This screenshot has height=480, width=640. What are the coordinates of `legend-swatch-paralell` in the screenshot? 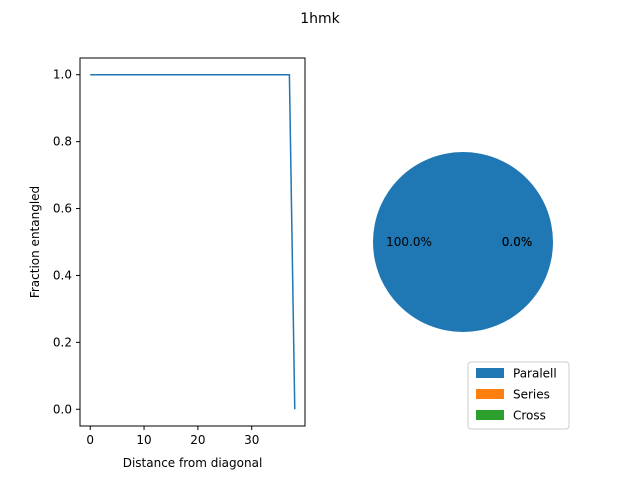 It's located at (490, 373).